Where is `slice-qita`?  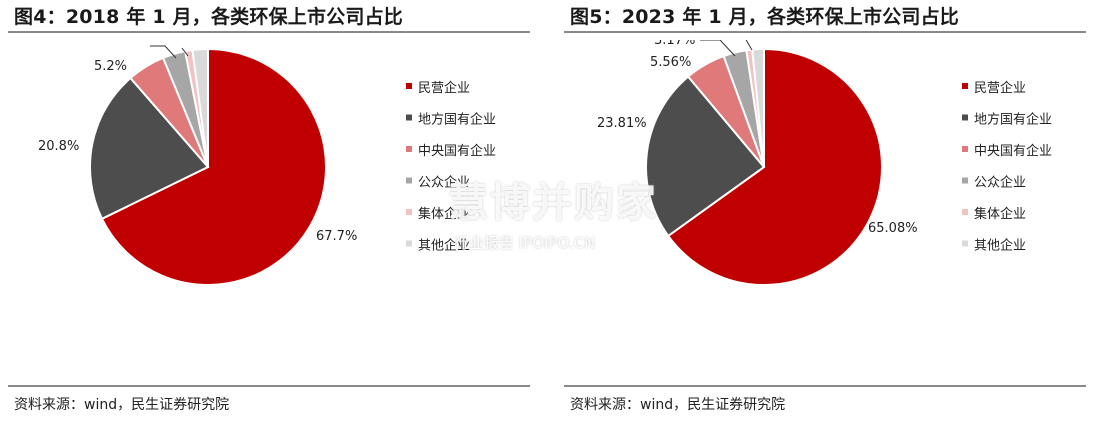 slice-qita is located at coordinates (200, 107).